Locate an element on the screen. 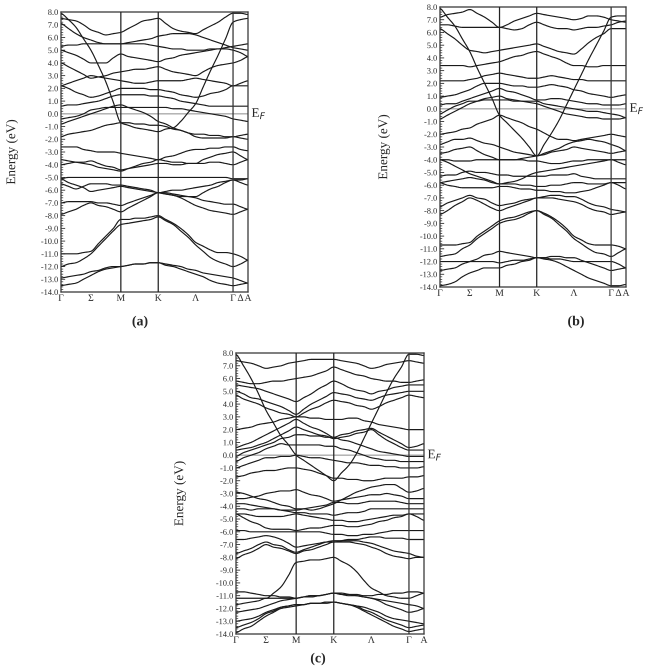 The image size is (646, 672). text: (b) is located at coordinates (576, 322).